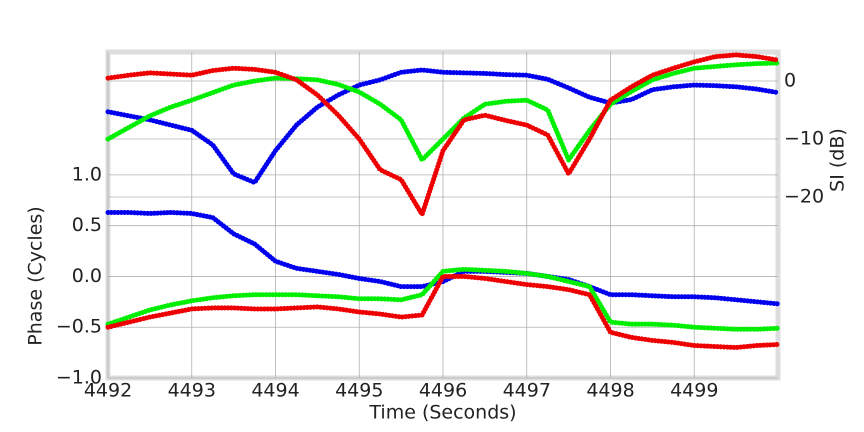  Describe the element at coordinates (443, 391) in the screenshot. I see `x-tick-label: 4496` at that location.